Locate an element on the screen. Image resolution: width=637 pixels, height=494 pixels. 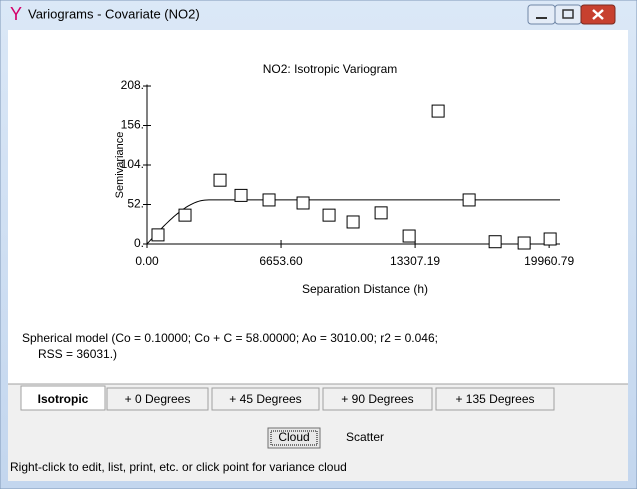
minimize-button is located at coordinates (541, 14).